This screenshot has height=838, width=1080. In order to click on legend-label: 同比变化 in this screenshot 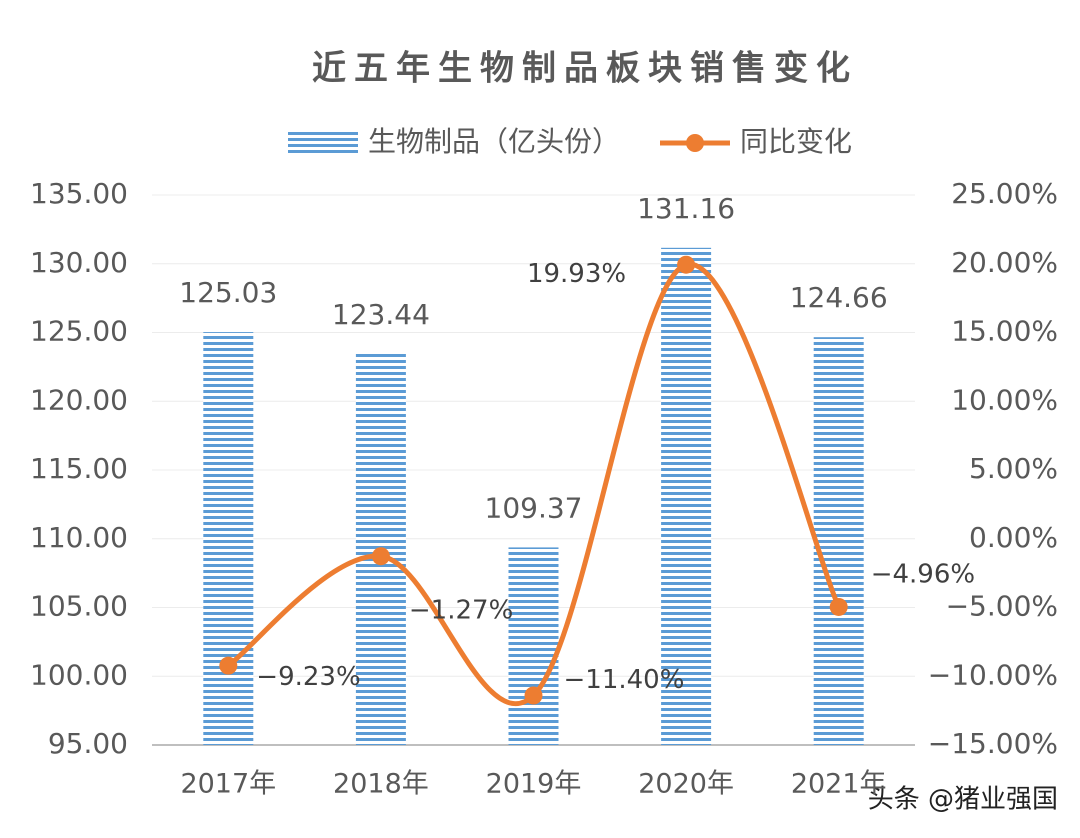, I will do `click(796, 141)`.